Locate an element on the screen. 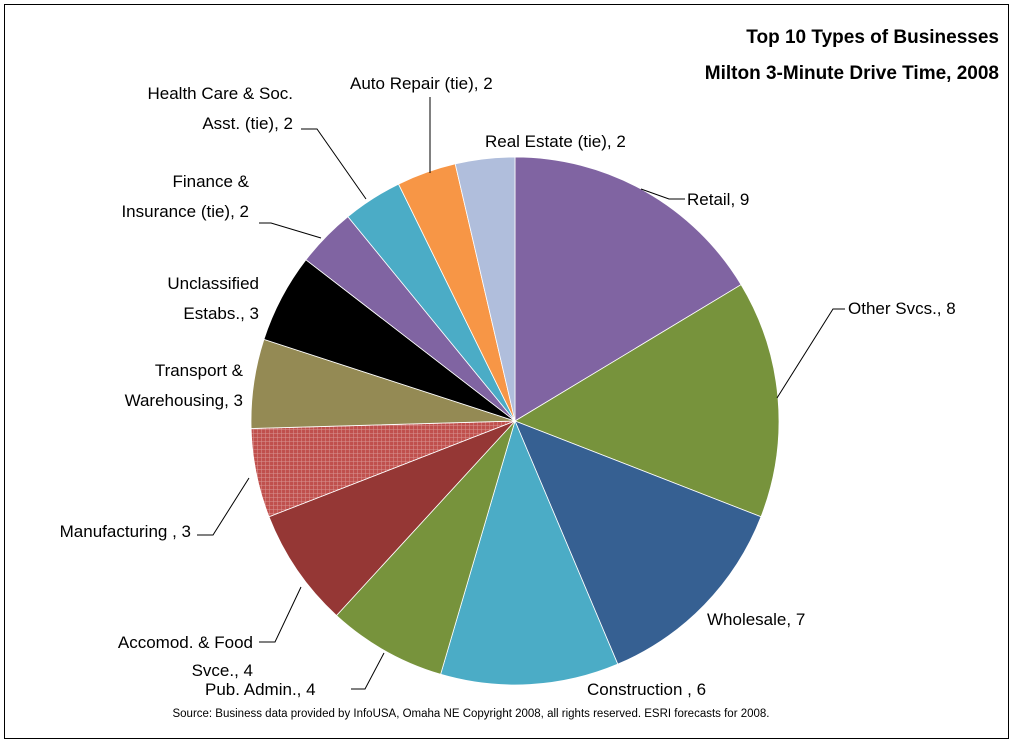  slice-label-8: Transport & Warehousing, 3 is located at coordinates (184, 385).